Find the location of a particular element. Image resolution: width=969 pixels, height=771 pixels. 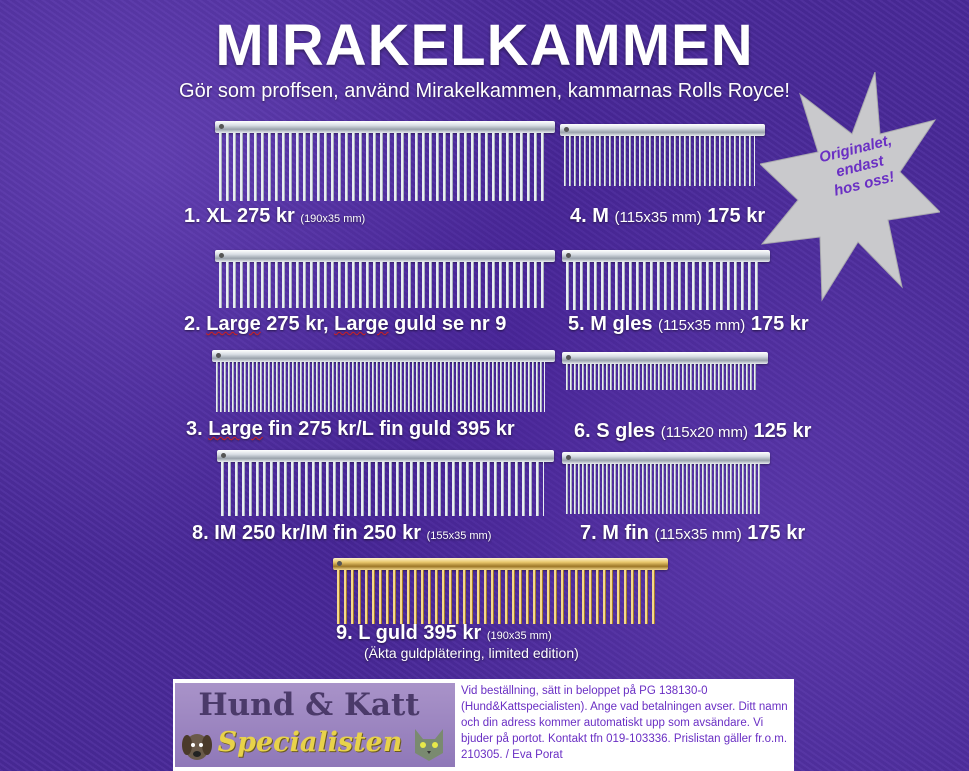

product-1-size: (190x35 mm) is located at coordinates (333, 219).